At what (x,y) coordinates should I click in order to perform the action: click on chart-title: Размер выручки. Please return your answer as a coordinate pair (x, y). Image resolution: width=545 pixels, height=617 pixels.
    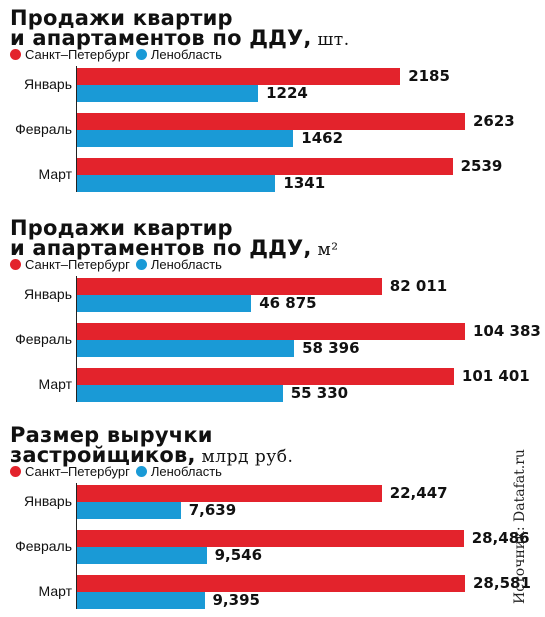
    Looking at the image, I should click on (111, 435).